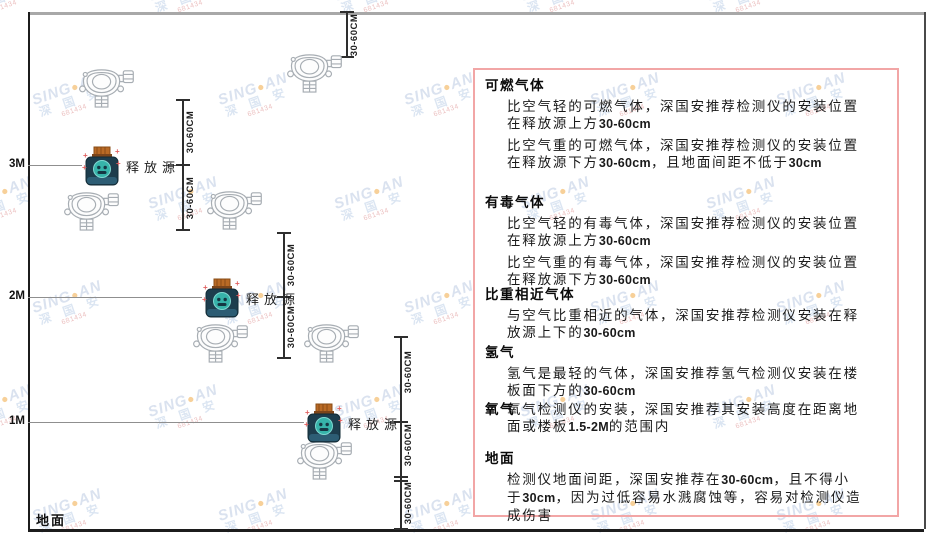  Describe the element at coordinates (515, 85) in the screenshot. I see `panel-section-heading: 可燃气体` at that location.